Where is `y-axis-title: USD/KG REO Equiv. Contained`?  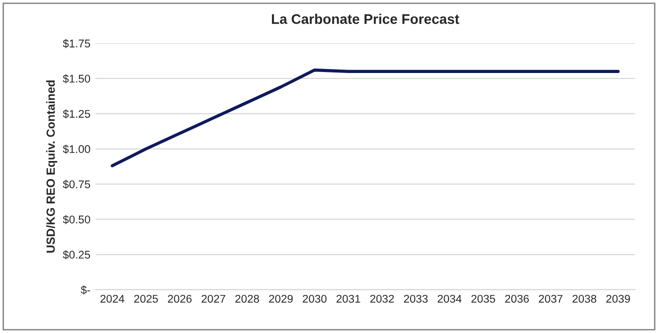
y-axis-title: USD/KG REO Equiv. Contained is located at coordinates (52, 166).